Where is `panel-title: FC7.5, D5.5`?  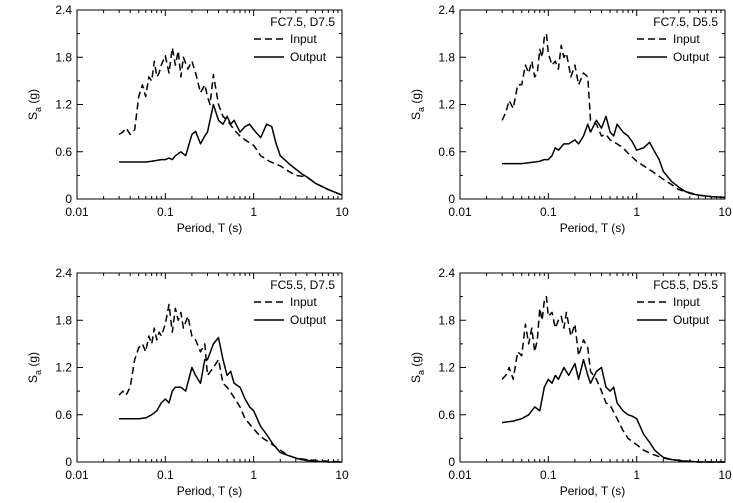
panel-title: FC7.5, D5.5 is located at coordinates (685, 22).